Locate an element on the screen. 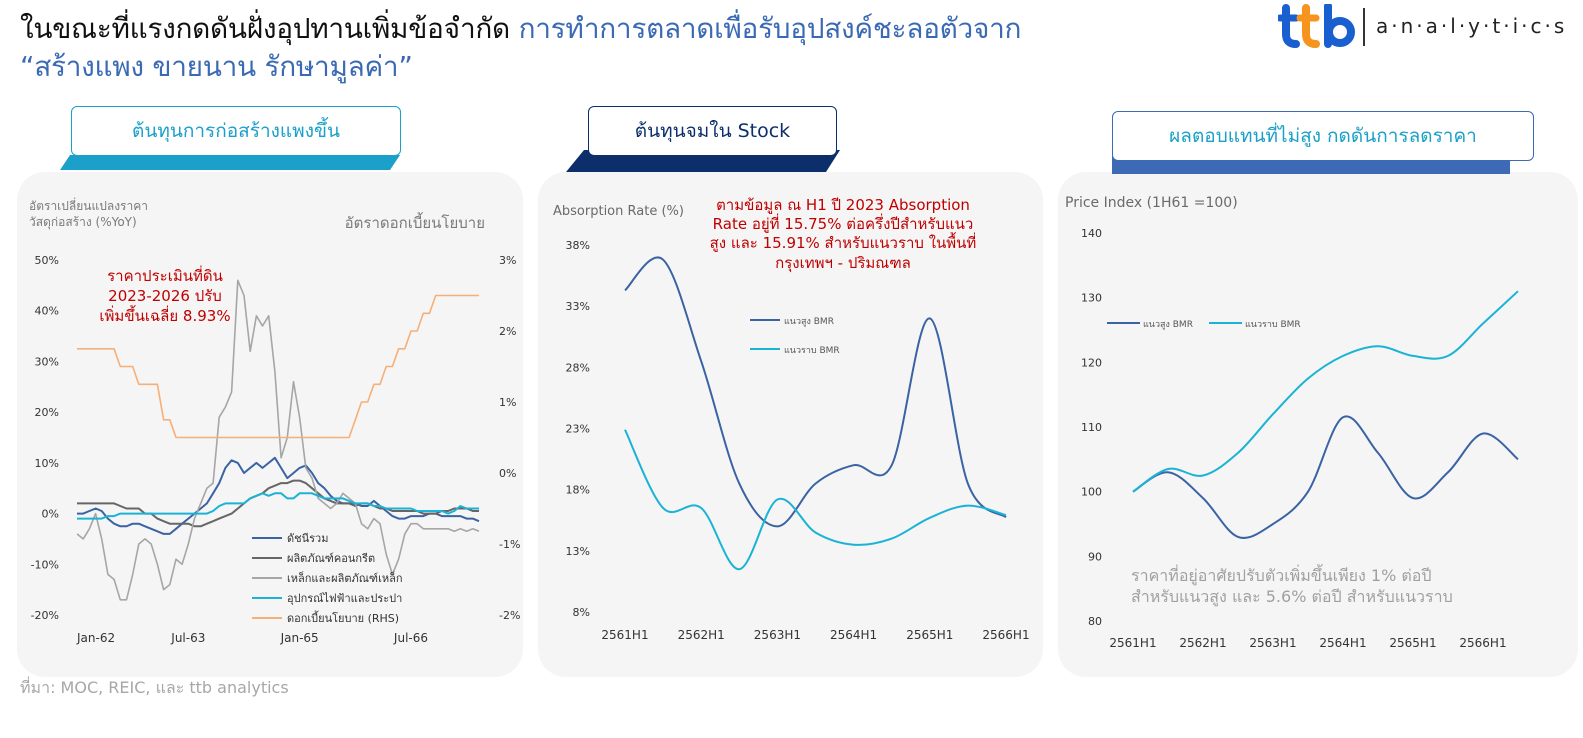 This screenshot has width=1583, height=738. chart1-legend-label: ดอกเบี้ยนโยบาย (RHS) is located at coordinates (343, 617).